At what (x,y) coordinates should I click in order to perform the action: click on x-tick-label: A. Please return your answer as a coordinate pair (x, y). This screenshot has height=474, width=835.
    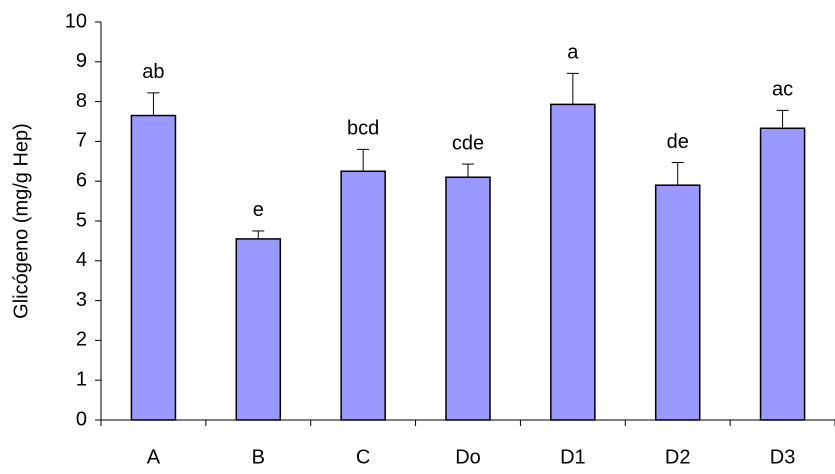
    Looking at the image, I should click on (154, 457).